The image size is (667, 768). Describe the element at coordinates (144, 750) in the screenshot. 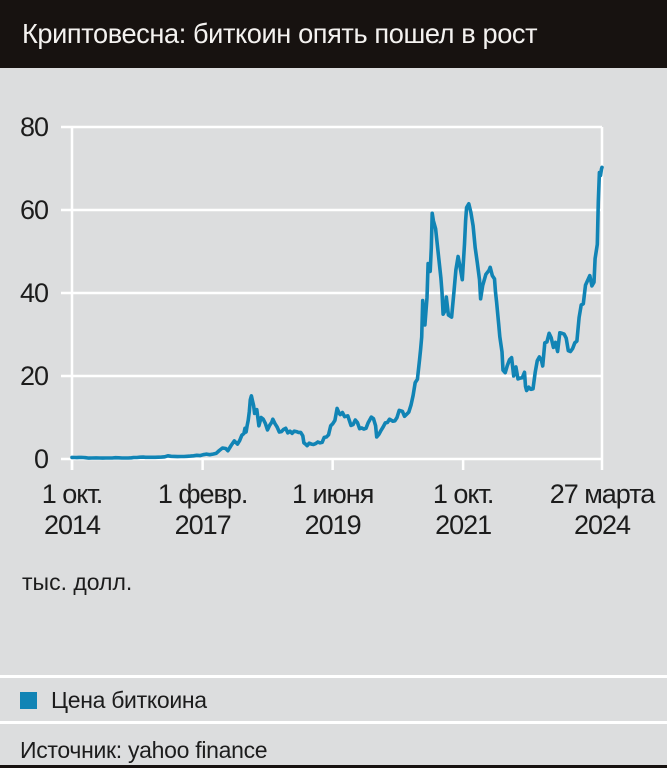

I see `source-credit: Источник: yahoo finance` at that location.